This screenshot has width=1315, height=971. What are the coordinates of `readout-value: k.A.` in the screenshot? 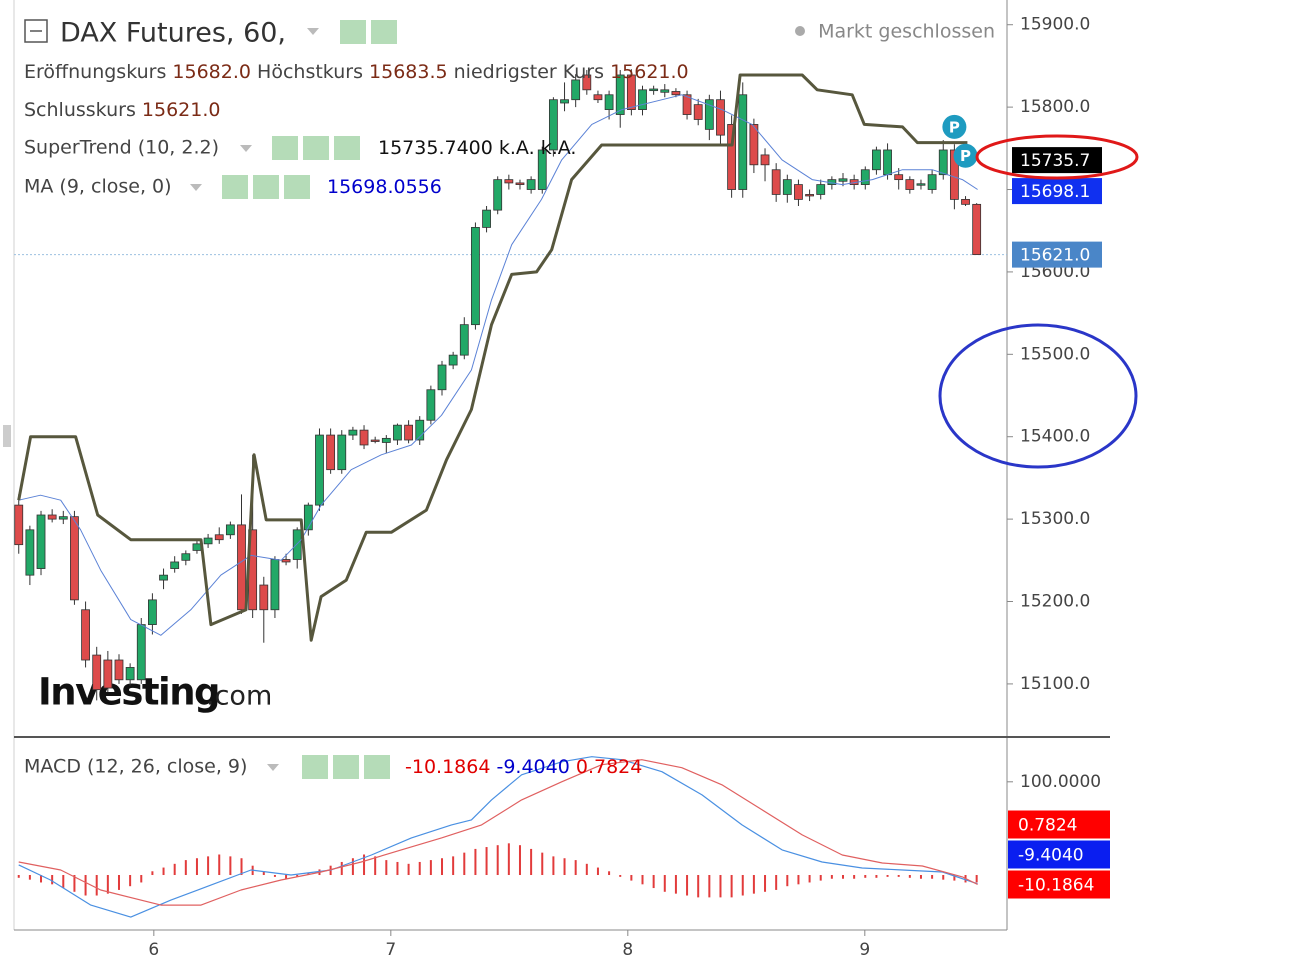 It's located at (559, 148).